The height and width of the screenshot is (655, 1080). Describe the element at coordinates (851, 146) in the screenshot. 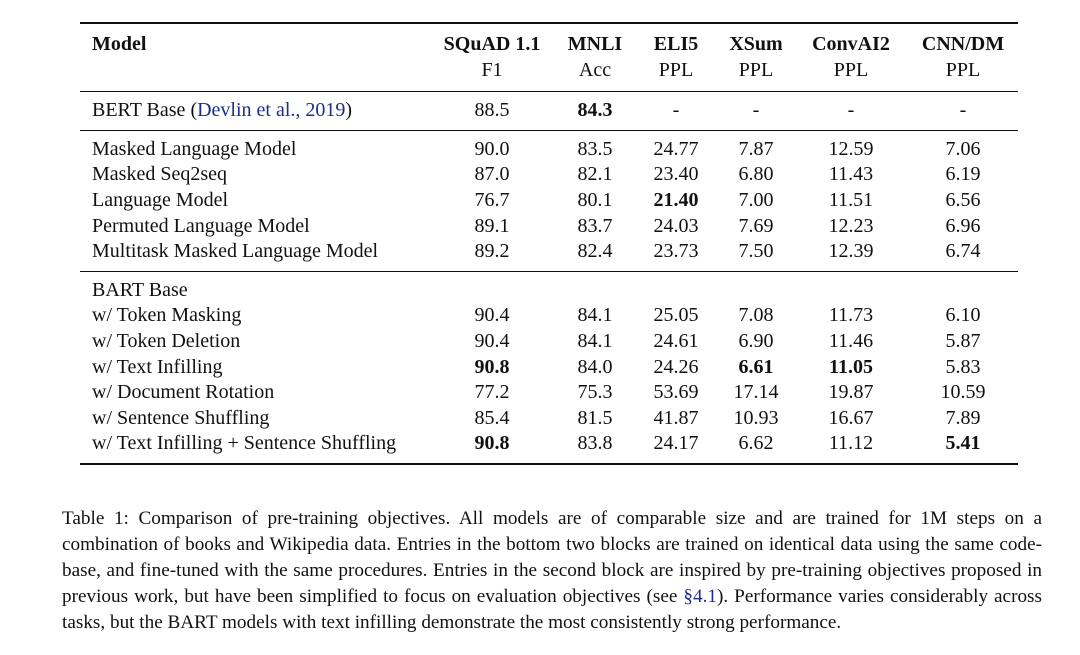

I see `table-cell: 12.59` at that location.